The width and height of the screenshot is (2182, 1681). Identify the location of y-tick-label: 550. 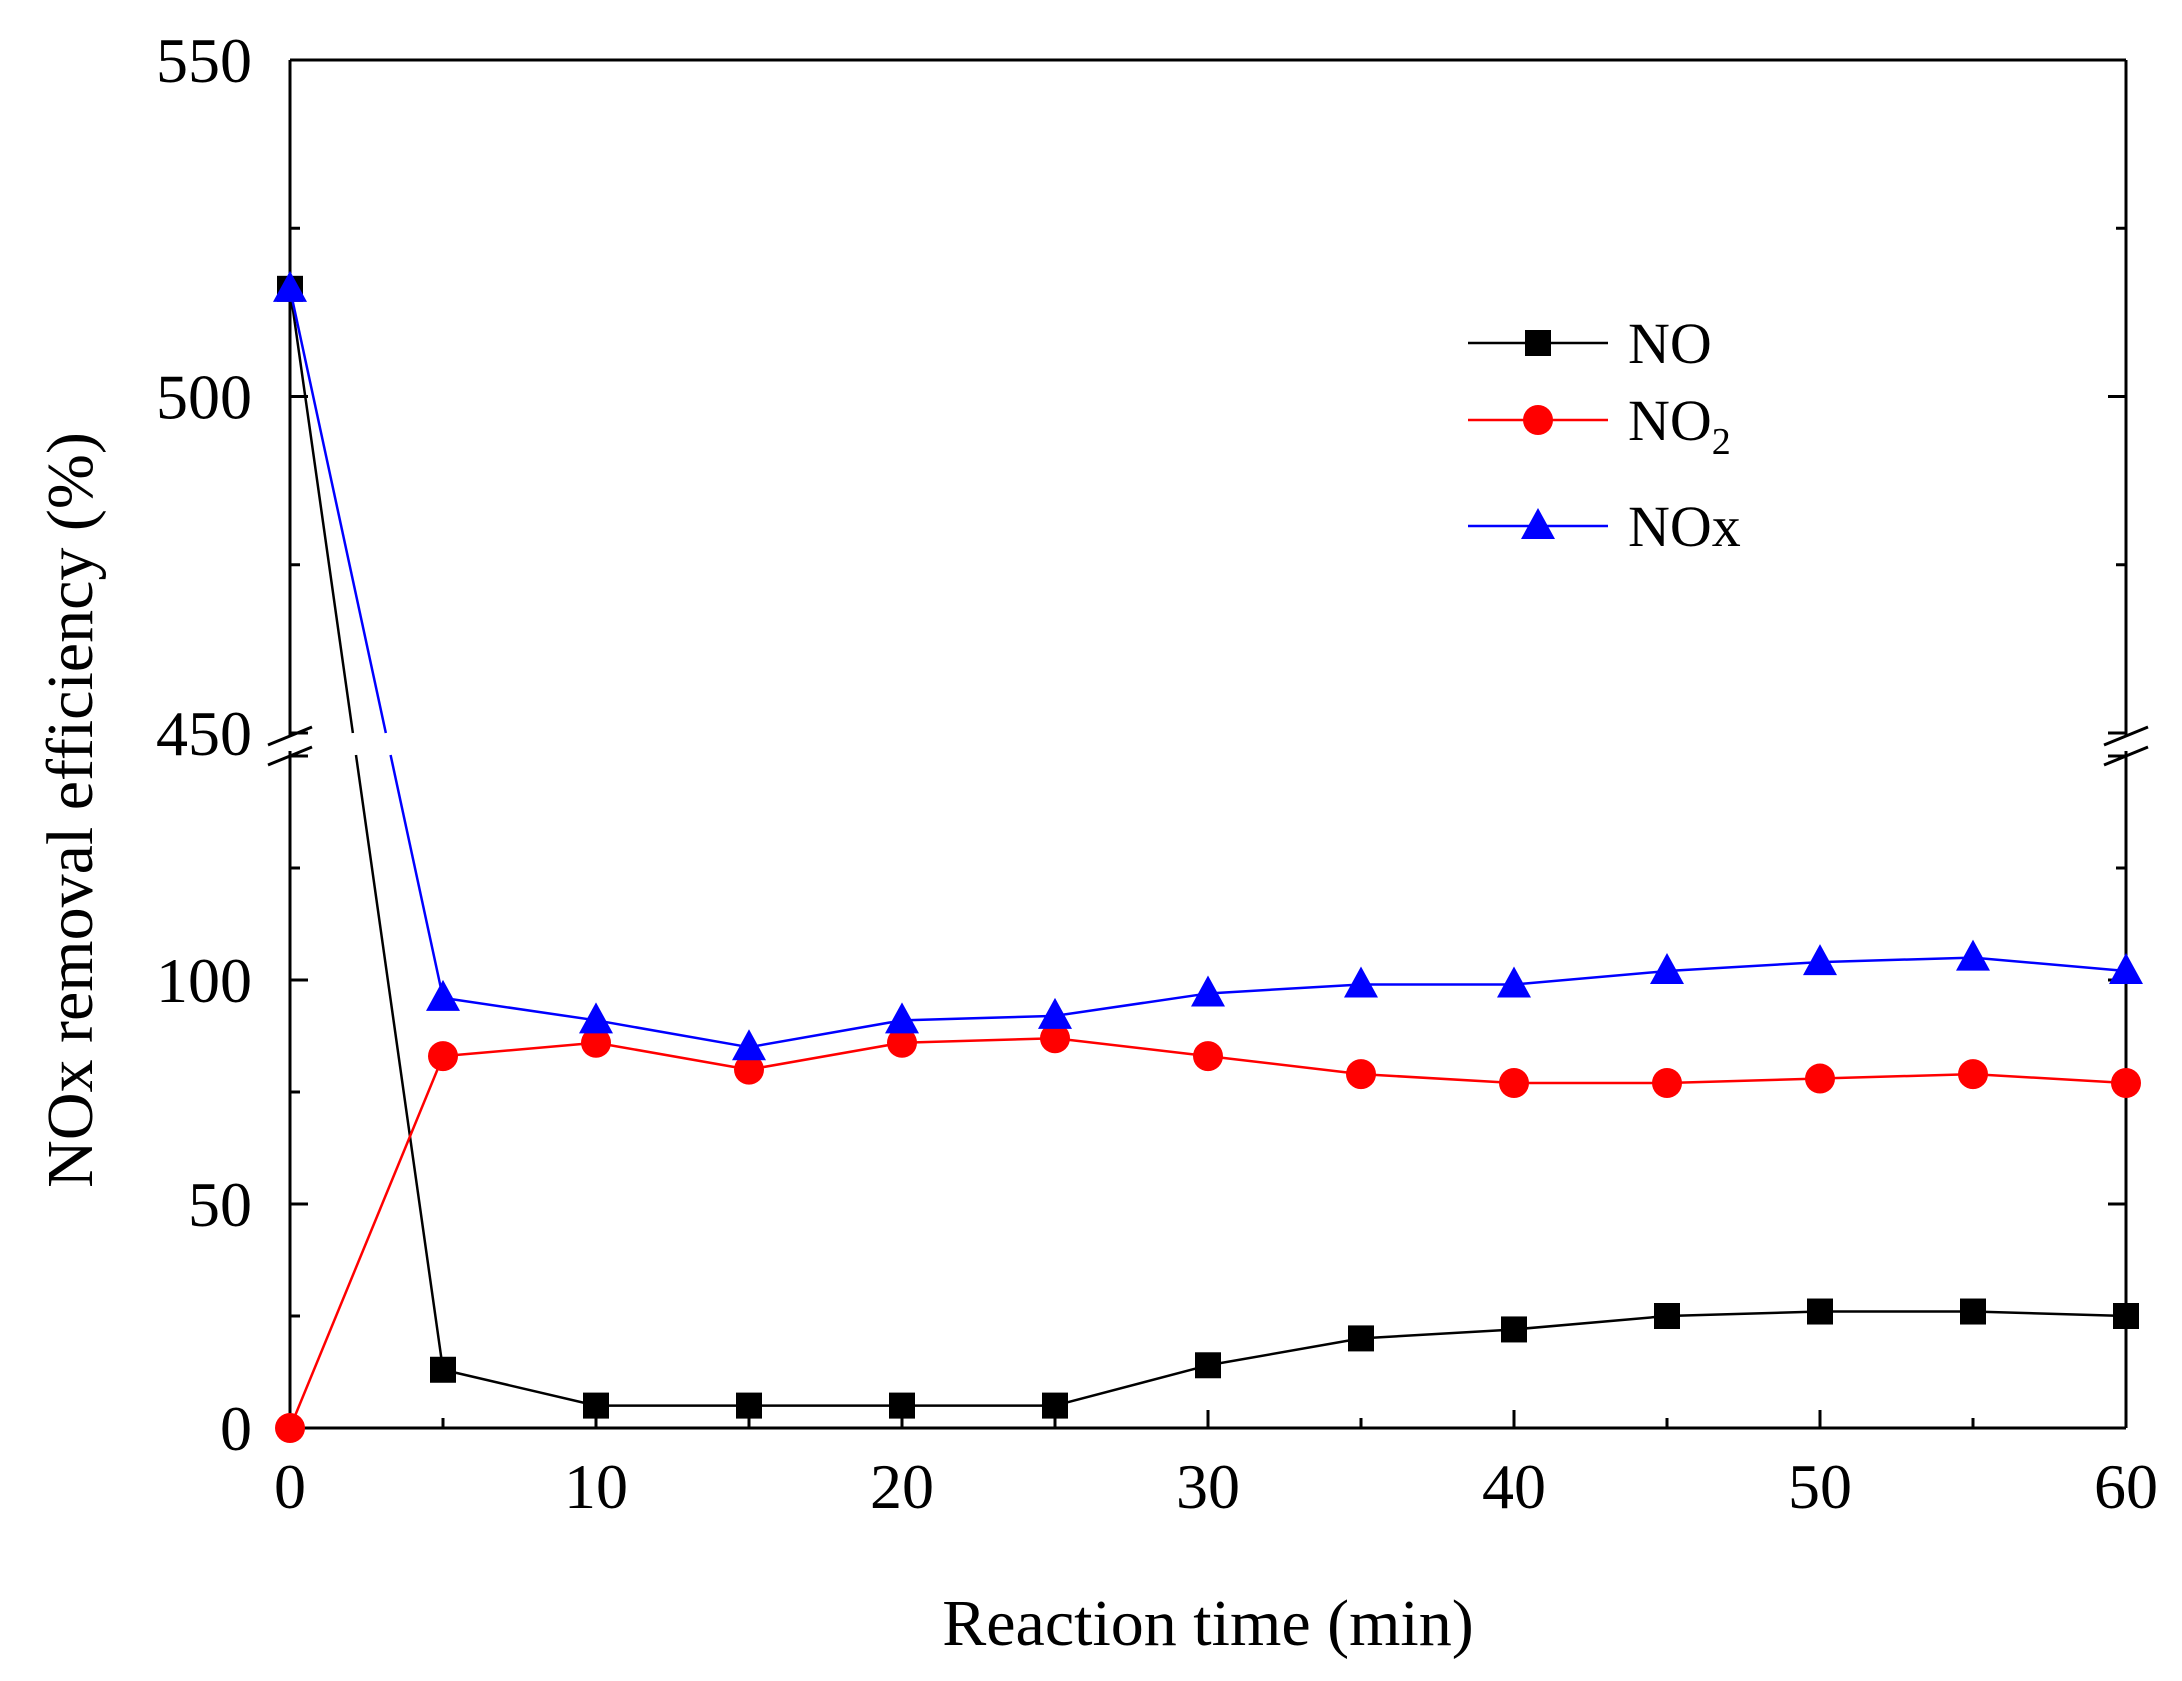
(204, 60).